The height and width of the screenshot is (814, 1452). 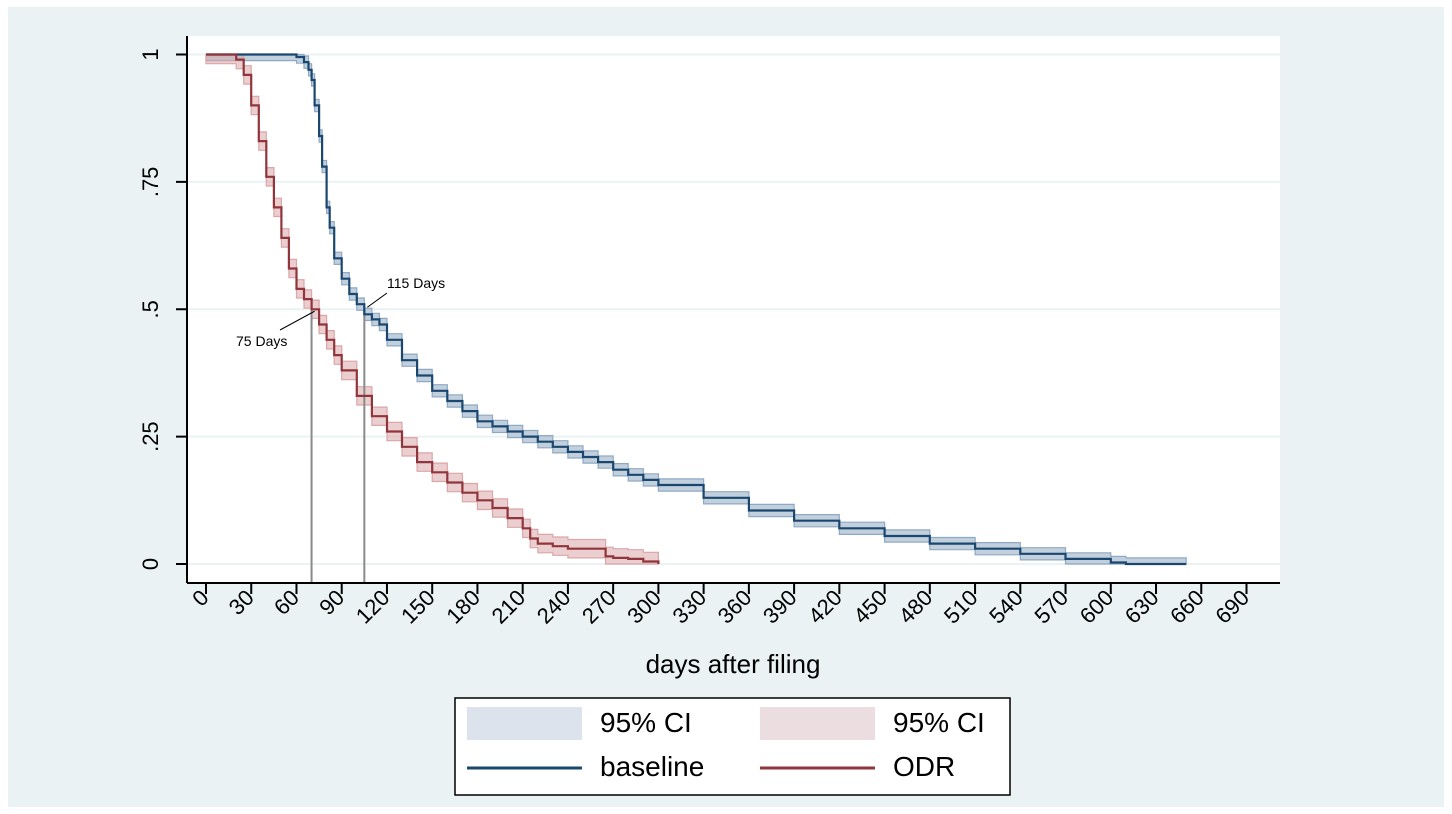 I want to click on y-tick-label: 1, so click(x=150, y=54).